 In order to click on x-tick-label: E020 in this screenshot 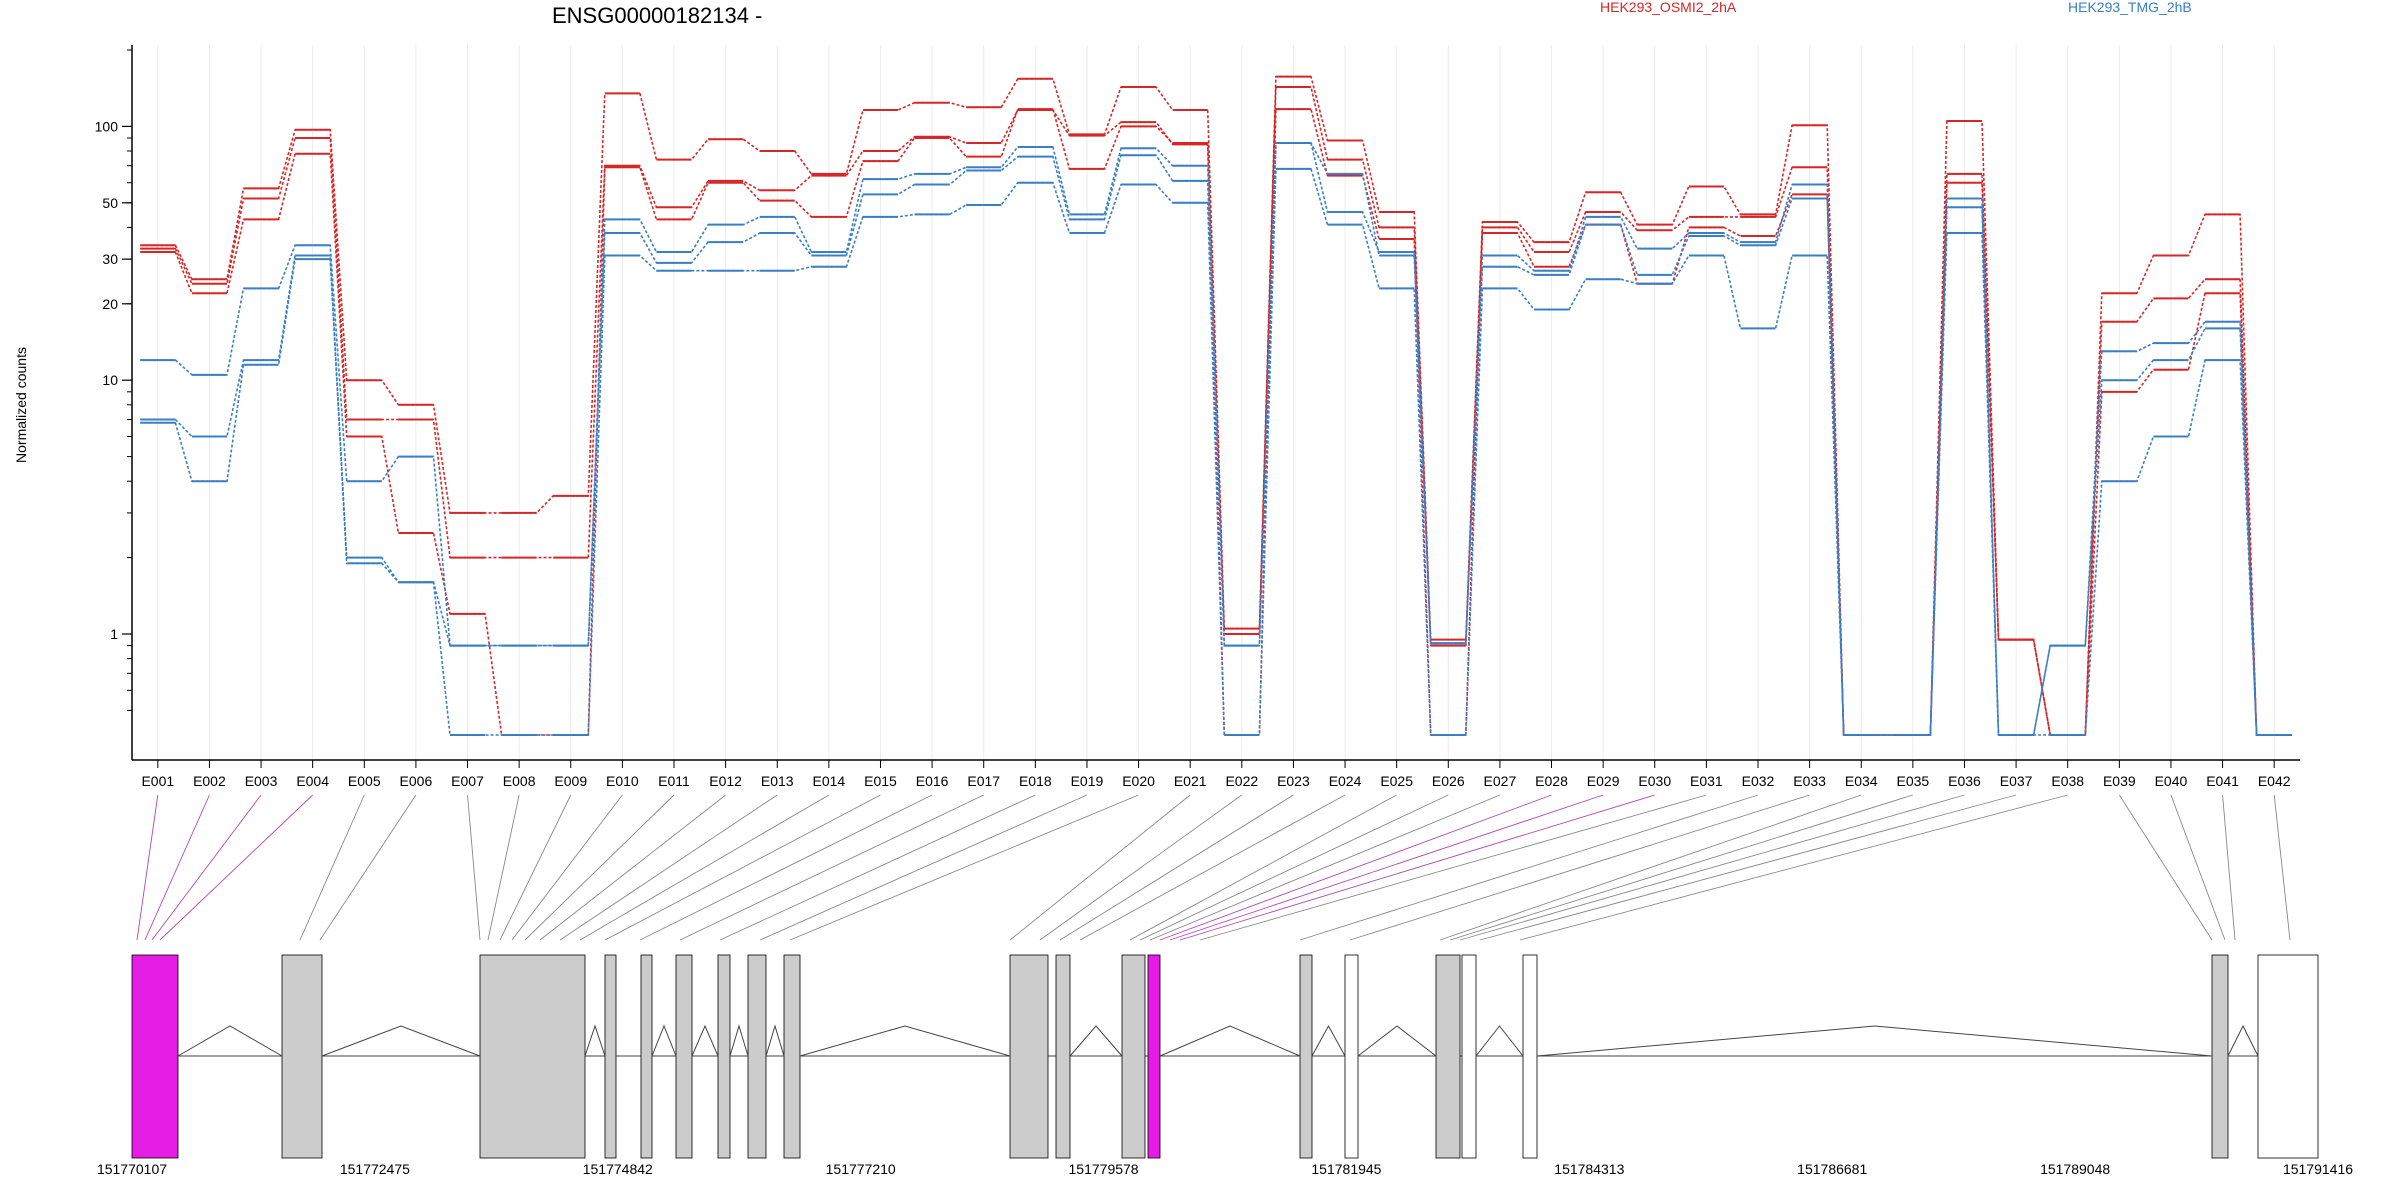, I will do `click(1138, 781)`.